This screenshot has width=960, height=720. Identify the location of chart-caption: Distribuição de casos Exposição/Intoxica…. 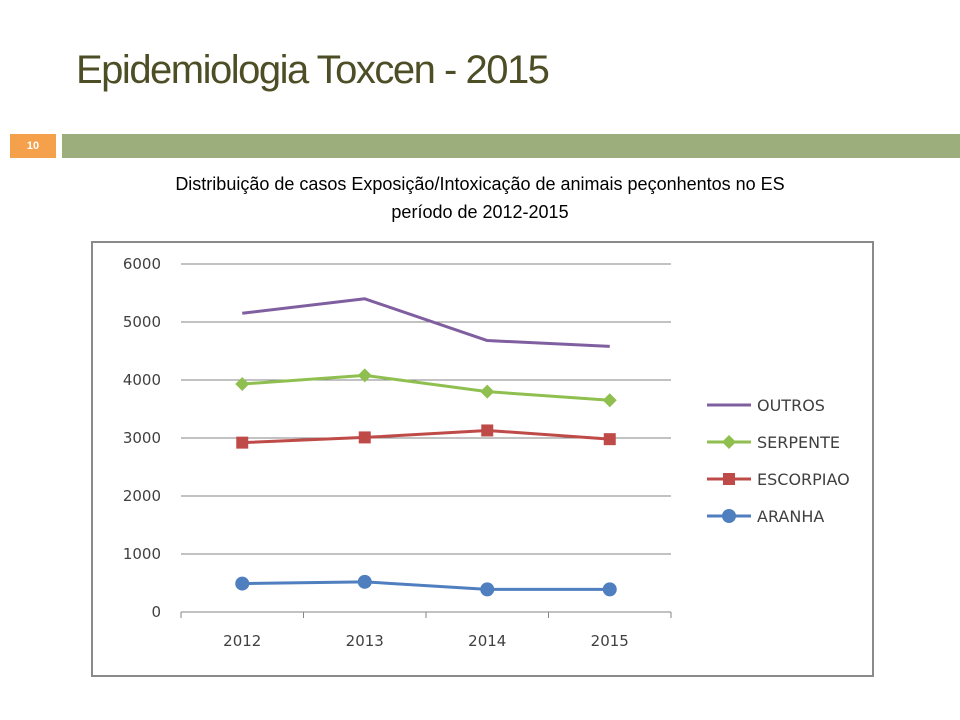
(480, 198).